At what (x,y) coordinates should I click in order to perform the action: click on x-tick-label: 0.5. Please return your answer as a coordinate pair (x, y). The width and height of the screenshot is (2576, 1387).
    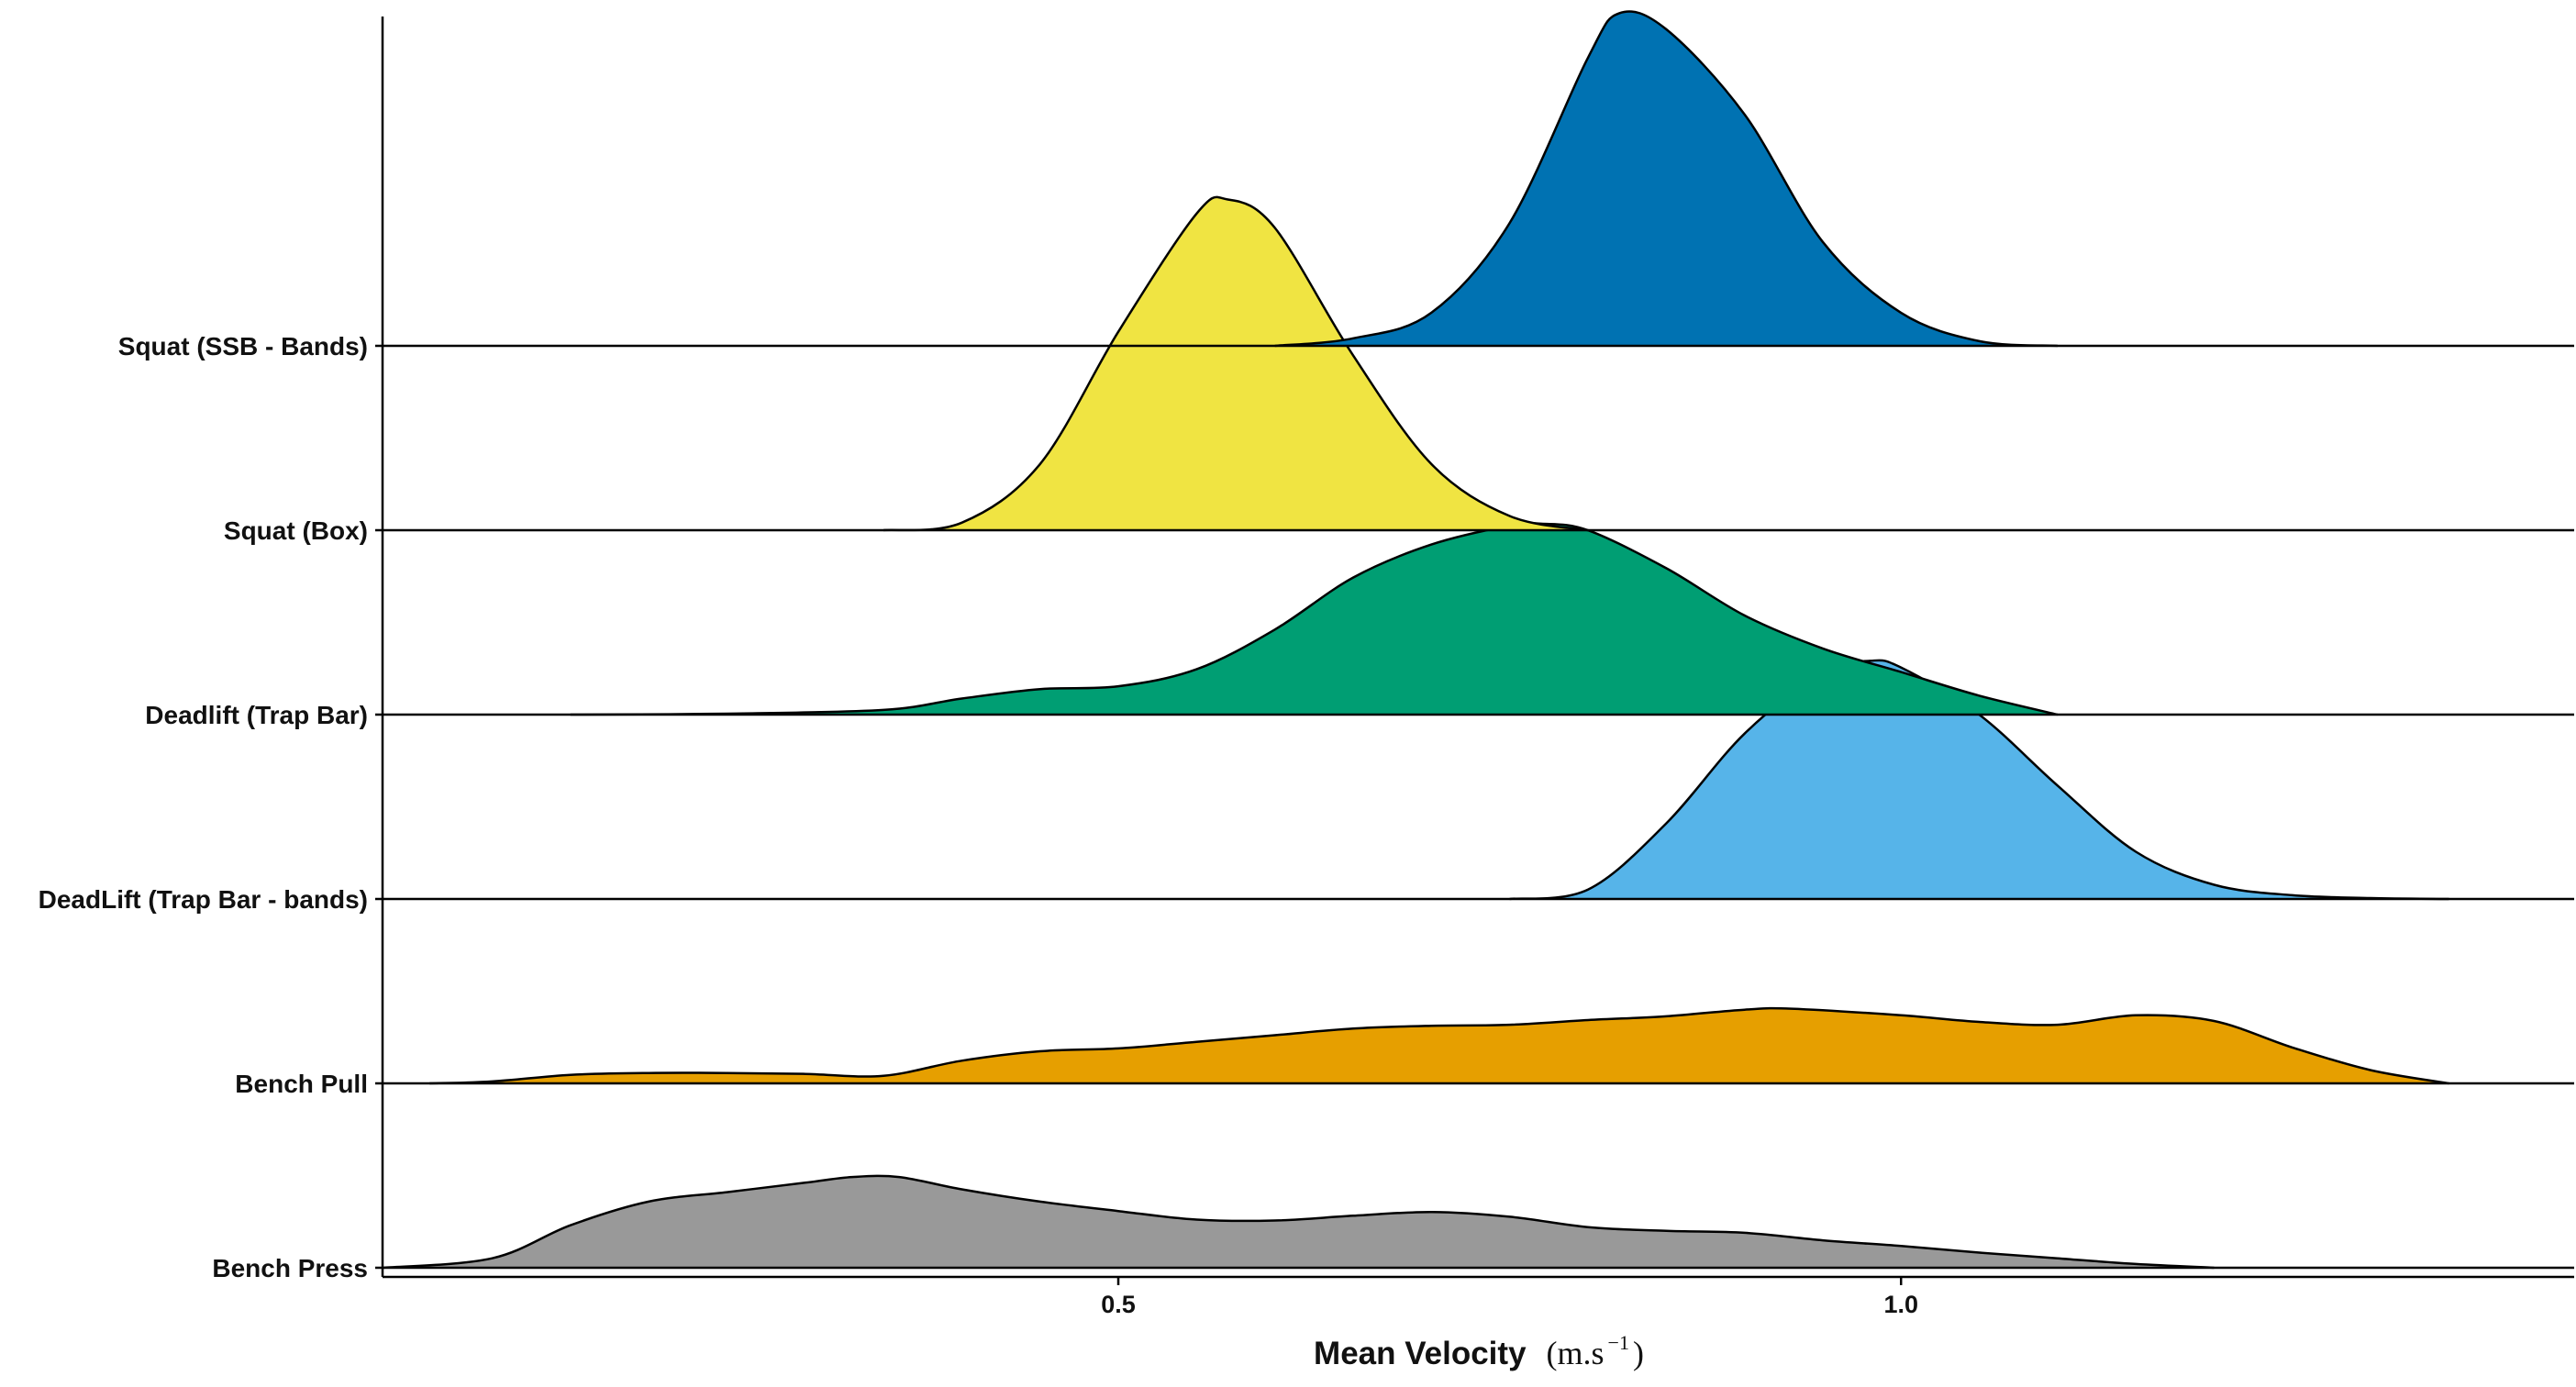
    Looking at the image, I should click on (1118, 1304).